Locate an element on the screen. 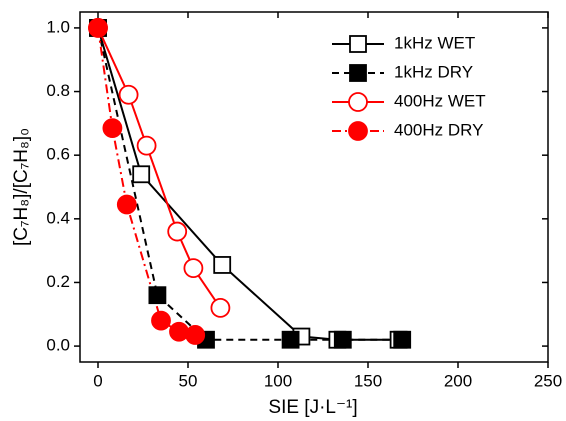 This screenshot has height=421, width=566. y-axis-label: [C₇H₈]/[C₇H₈]₀ is located at coordinates (21, 187).